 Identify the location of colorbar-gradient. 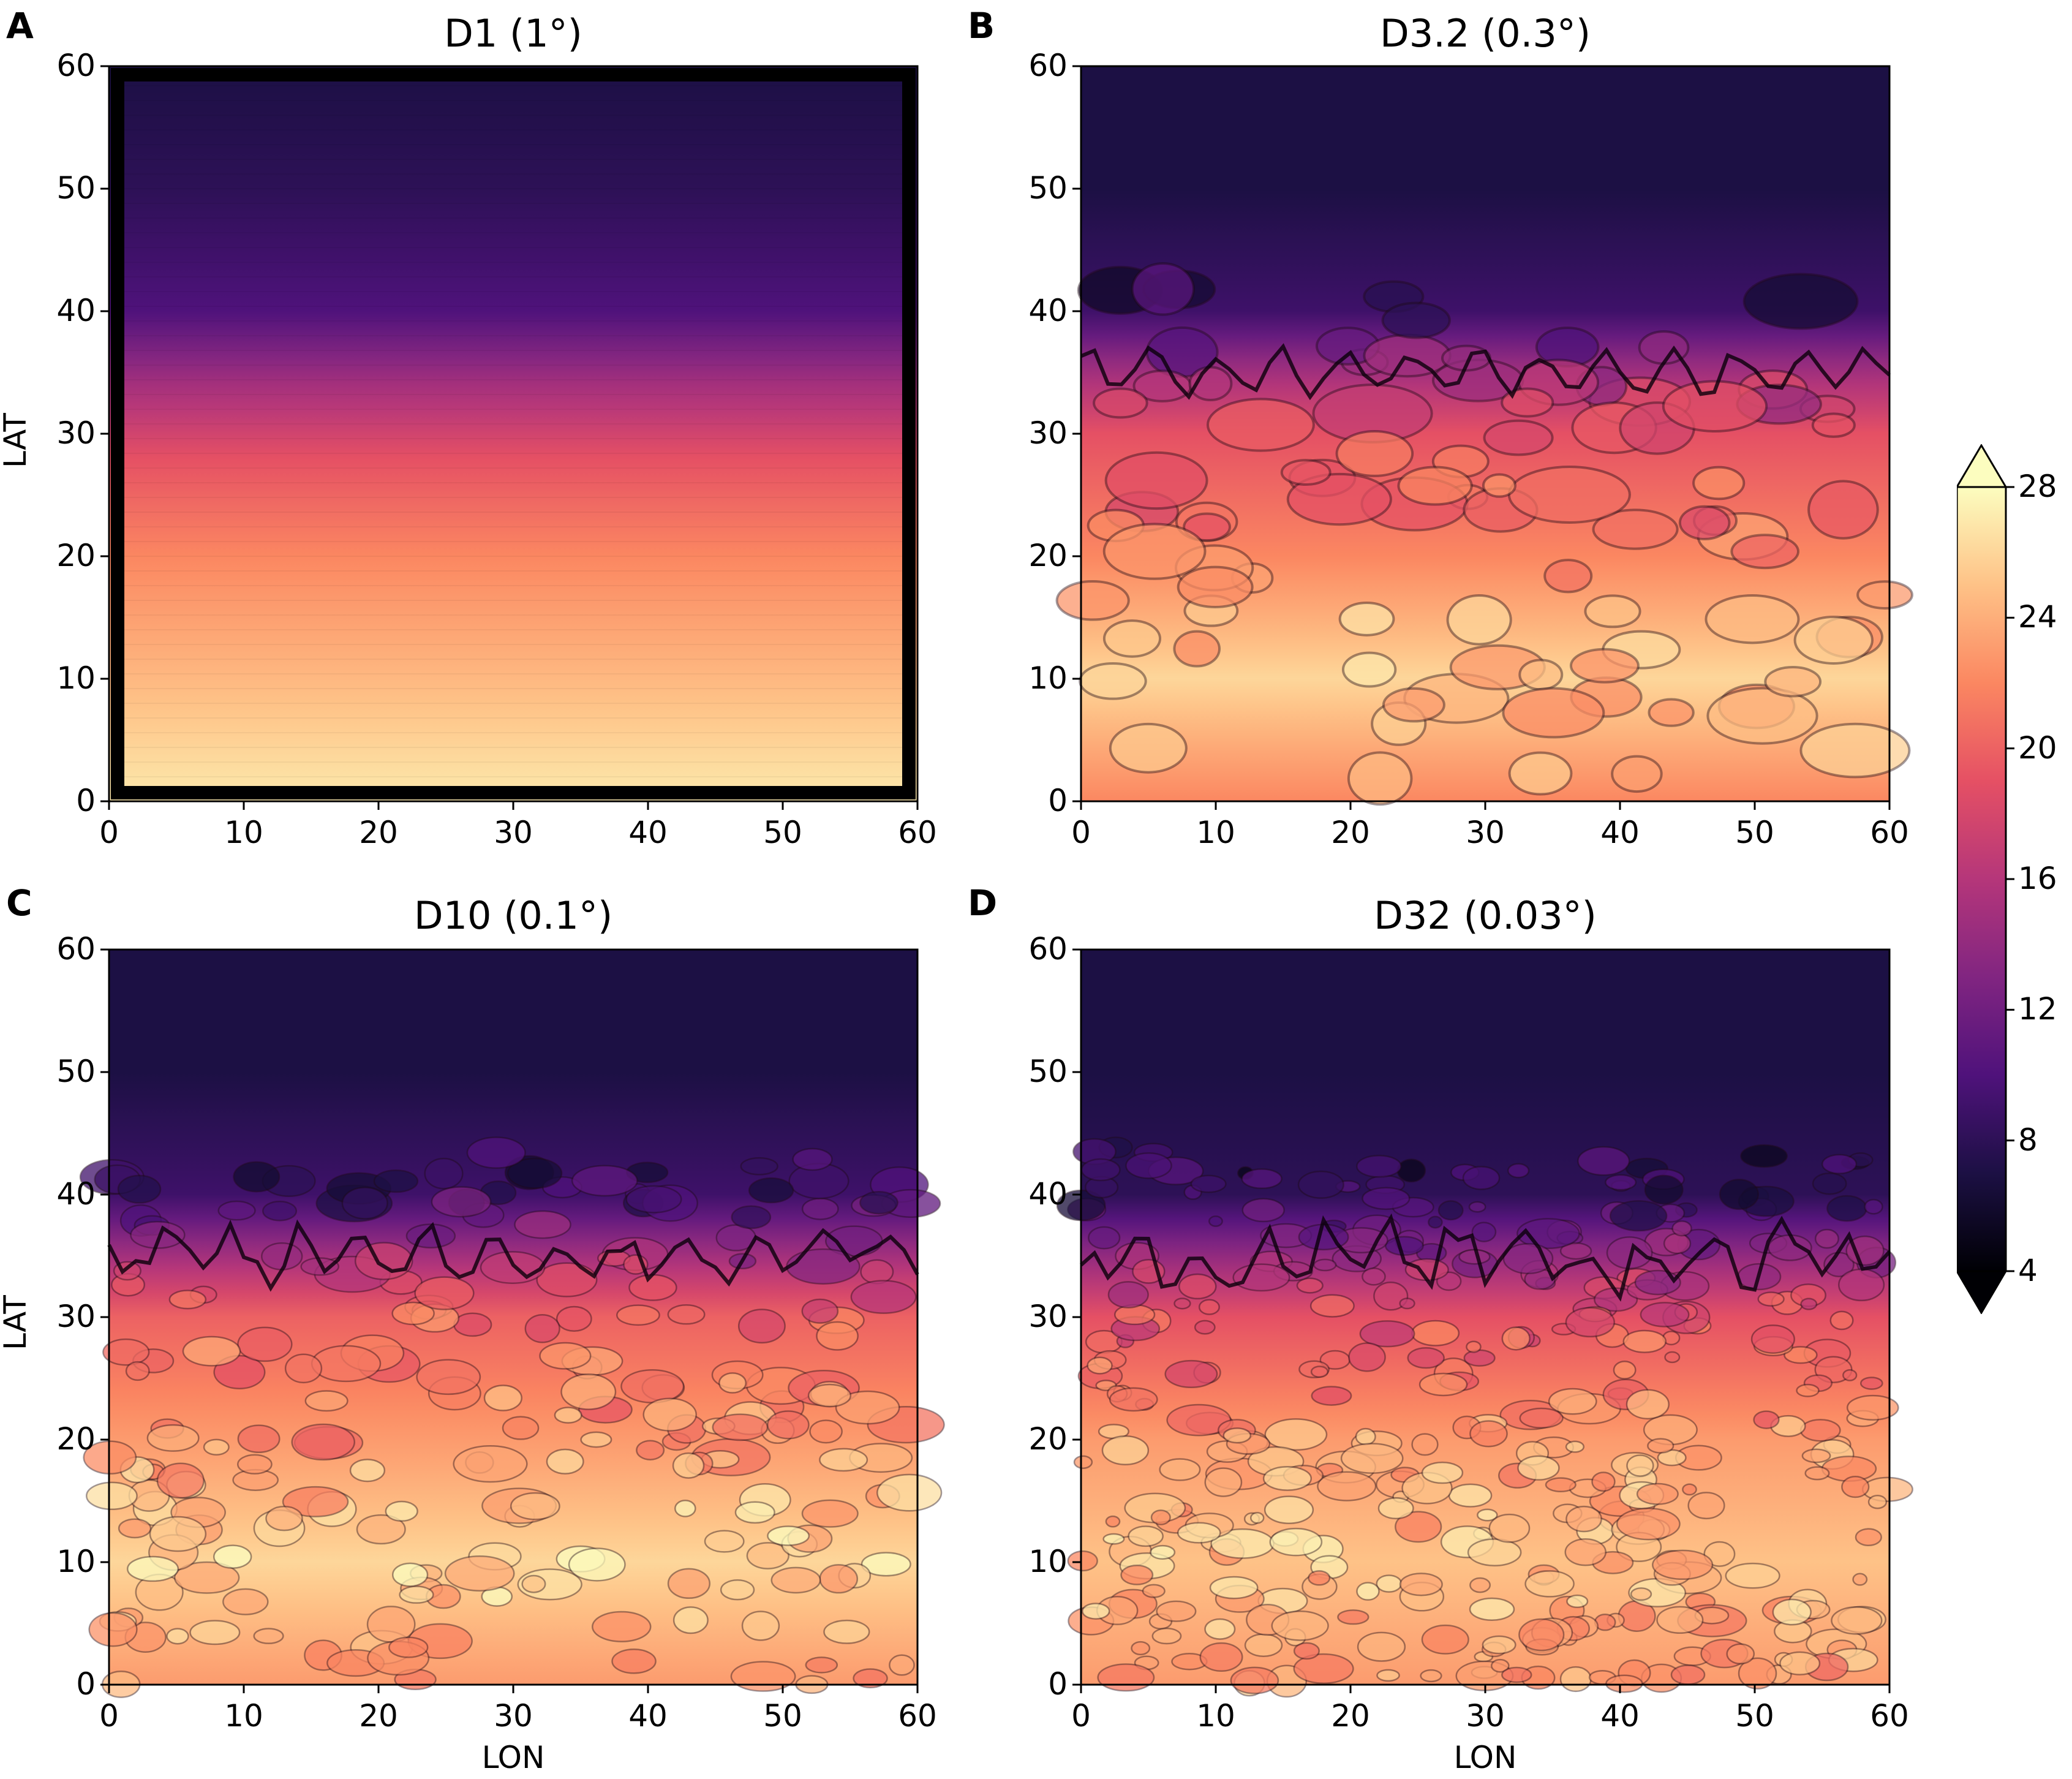
(1986, 879).